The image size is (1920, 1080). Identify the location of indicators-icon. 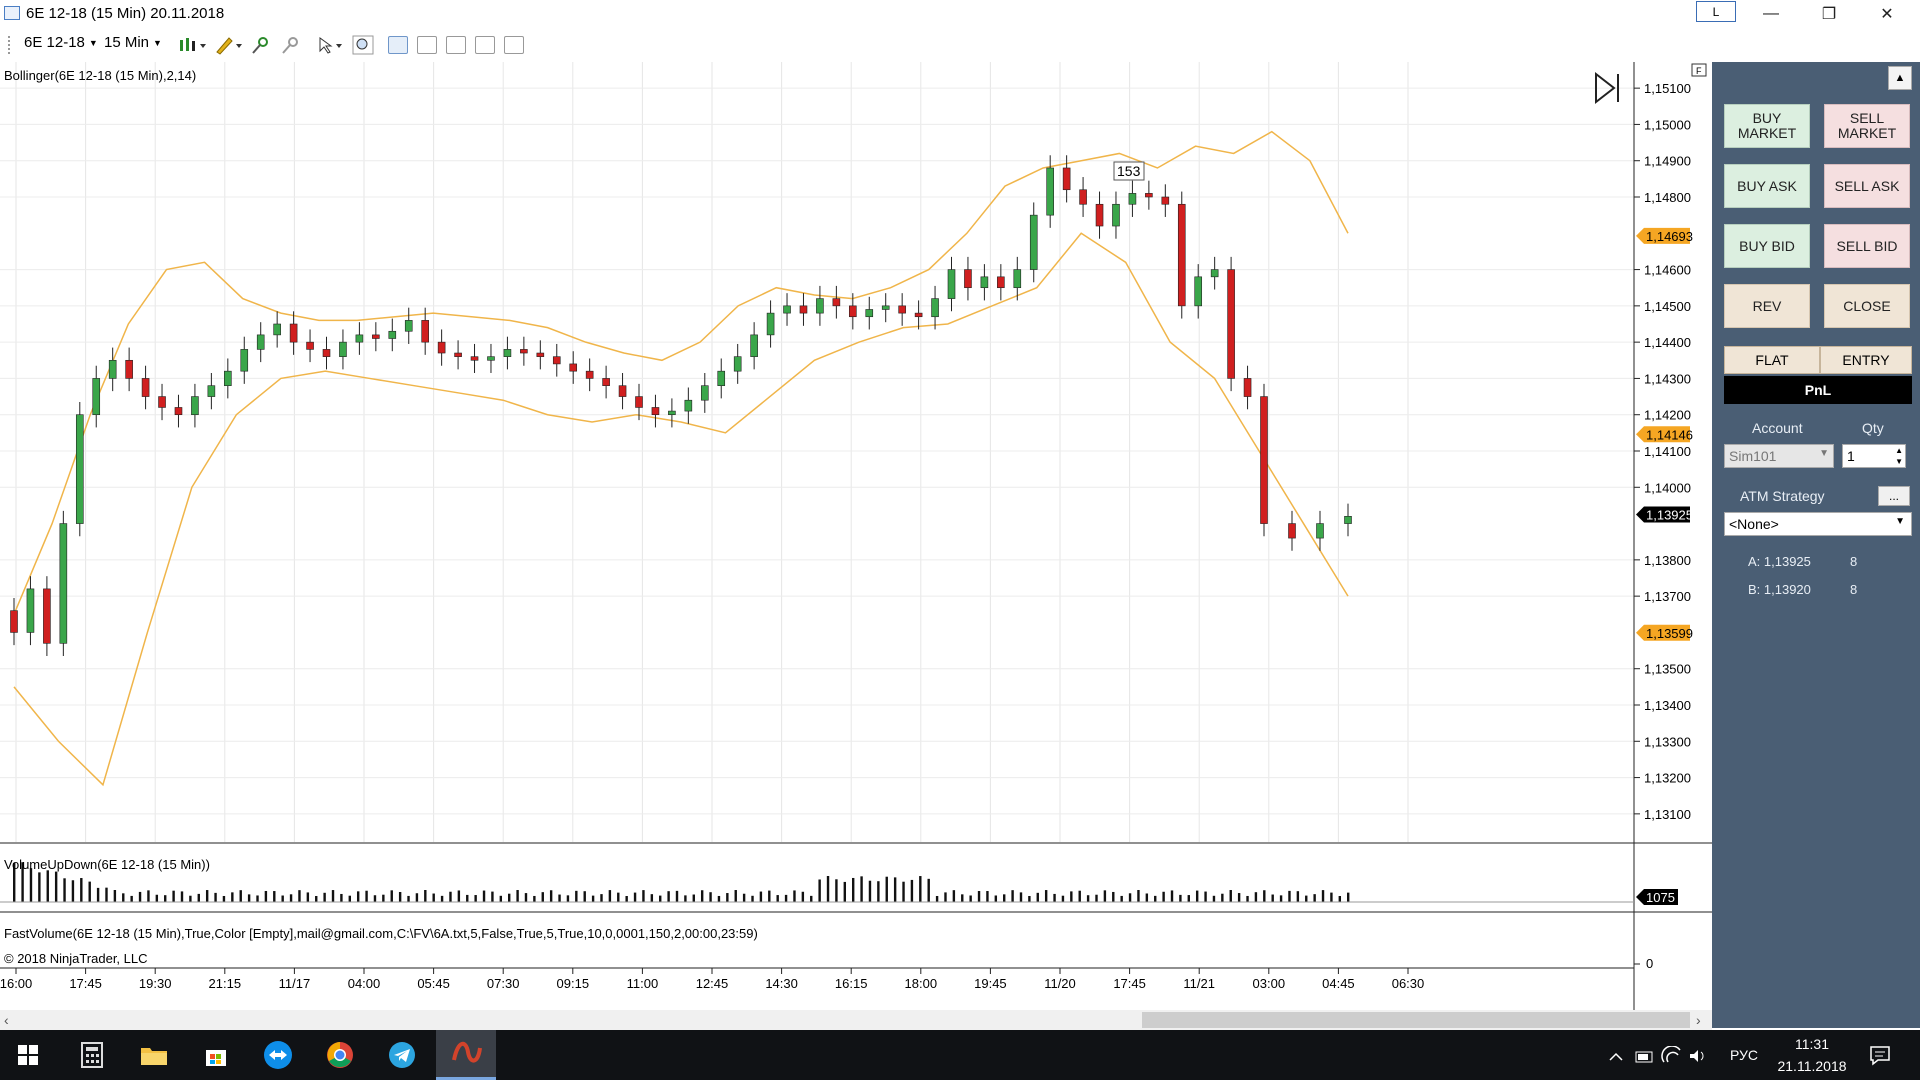
(427, 45).